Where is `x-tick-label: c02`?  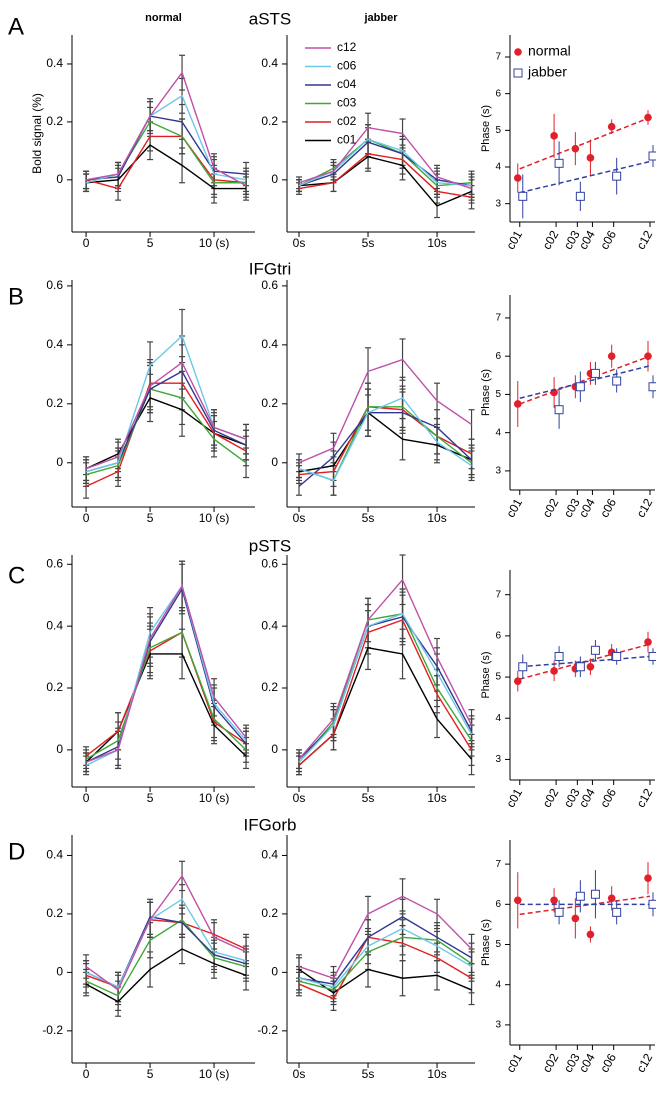 x-tick-label: c02 is located at coordinates (551, 1063).